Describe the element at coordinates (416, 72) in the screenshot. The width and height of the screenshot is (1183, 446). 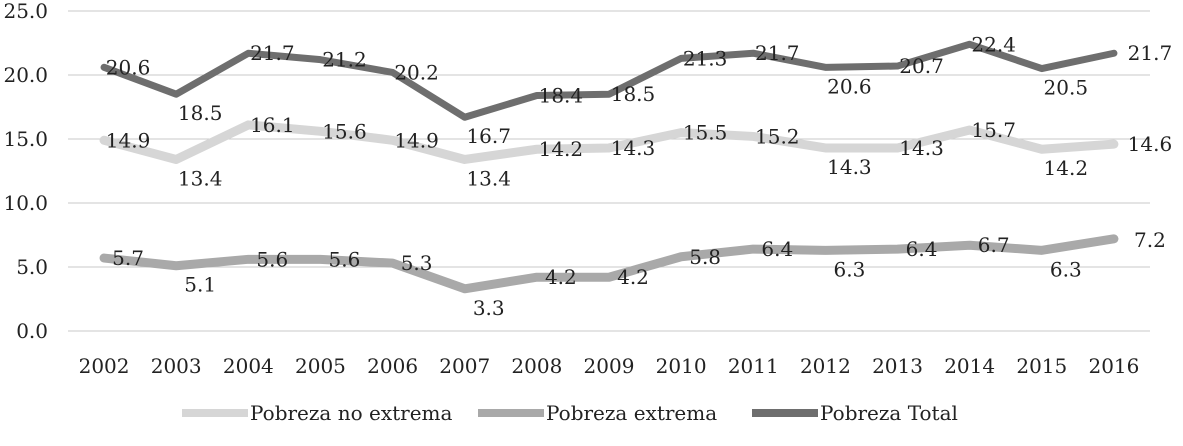
I see `data-label: 20.2` at that location.